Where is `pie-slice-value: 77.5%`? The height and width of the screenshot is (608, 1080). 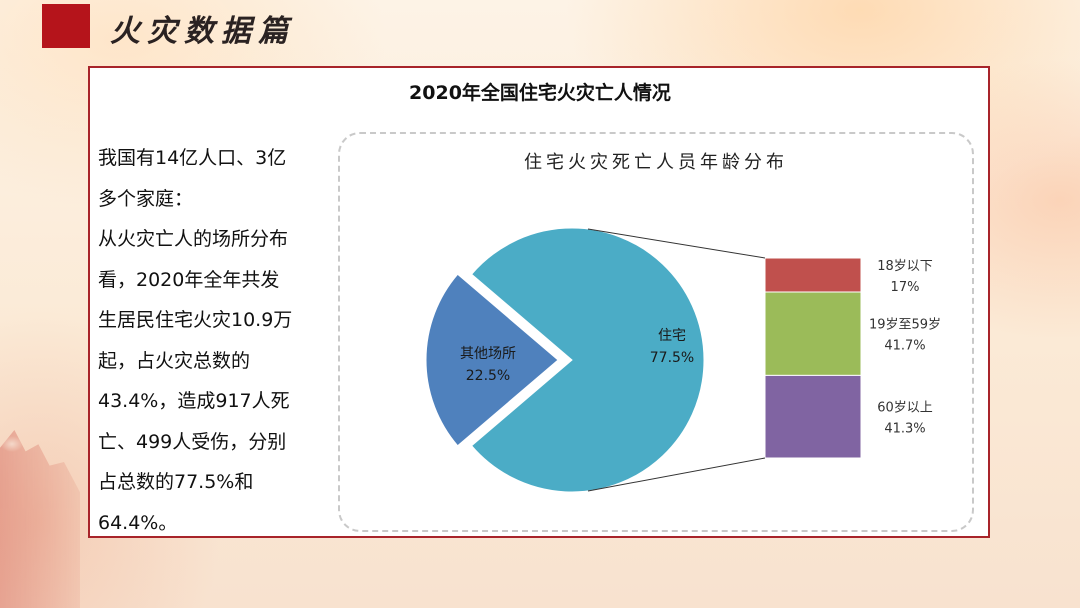 pie-slice-value: 77.5% is located at coordinates (672, 358).